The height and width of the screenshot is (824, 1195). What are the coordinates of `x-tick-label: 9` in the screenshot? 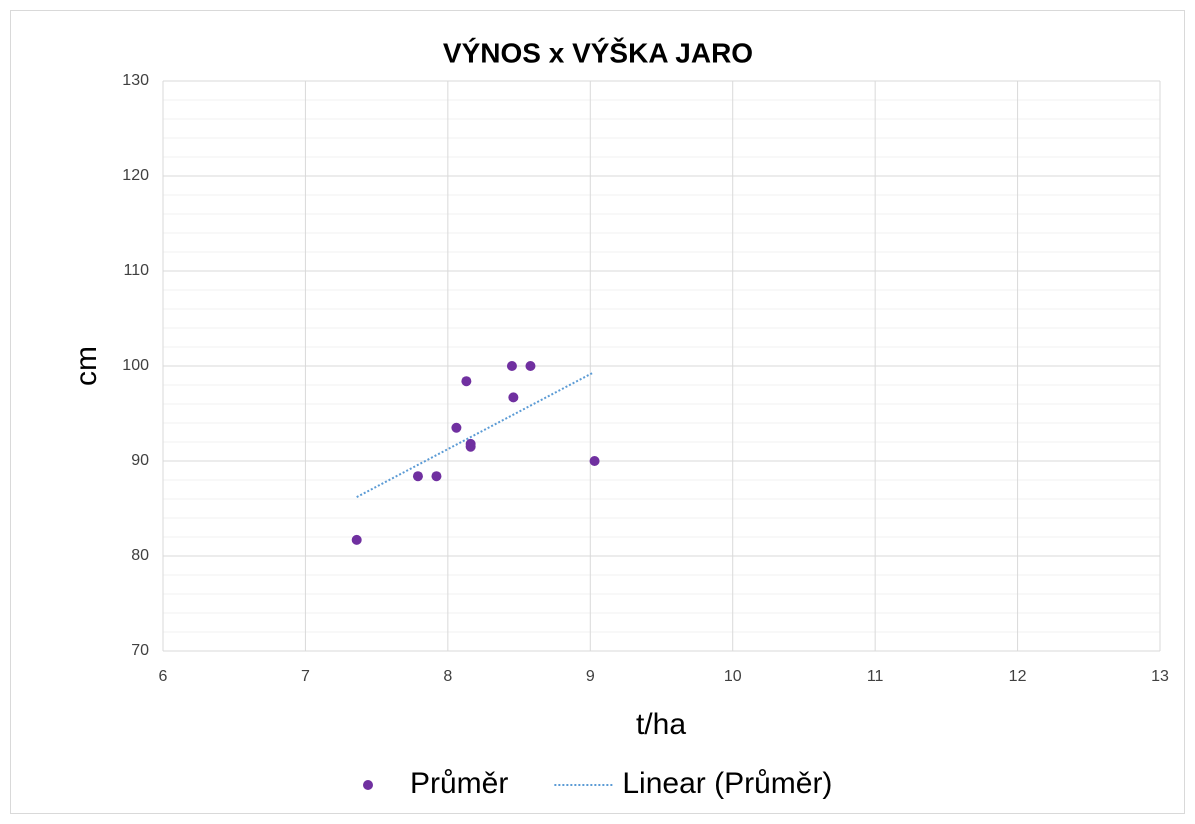 It's located at (590, 676).